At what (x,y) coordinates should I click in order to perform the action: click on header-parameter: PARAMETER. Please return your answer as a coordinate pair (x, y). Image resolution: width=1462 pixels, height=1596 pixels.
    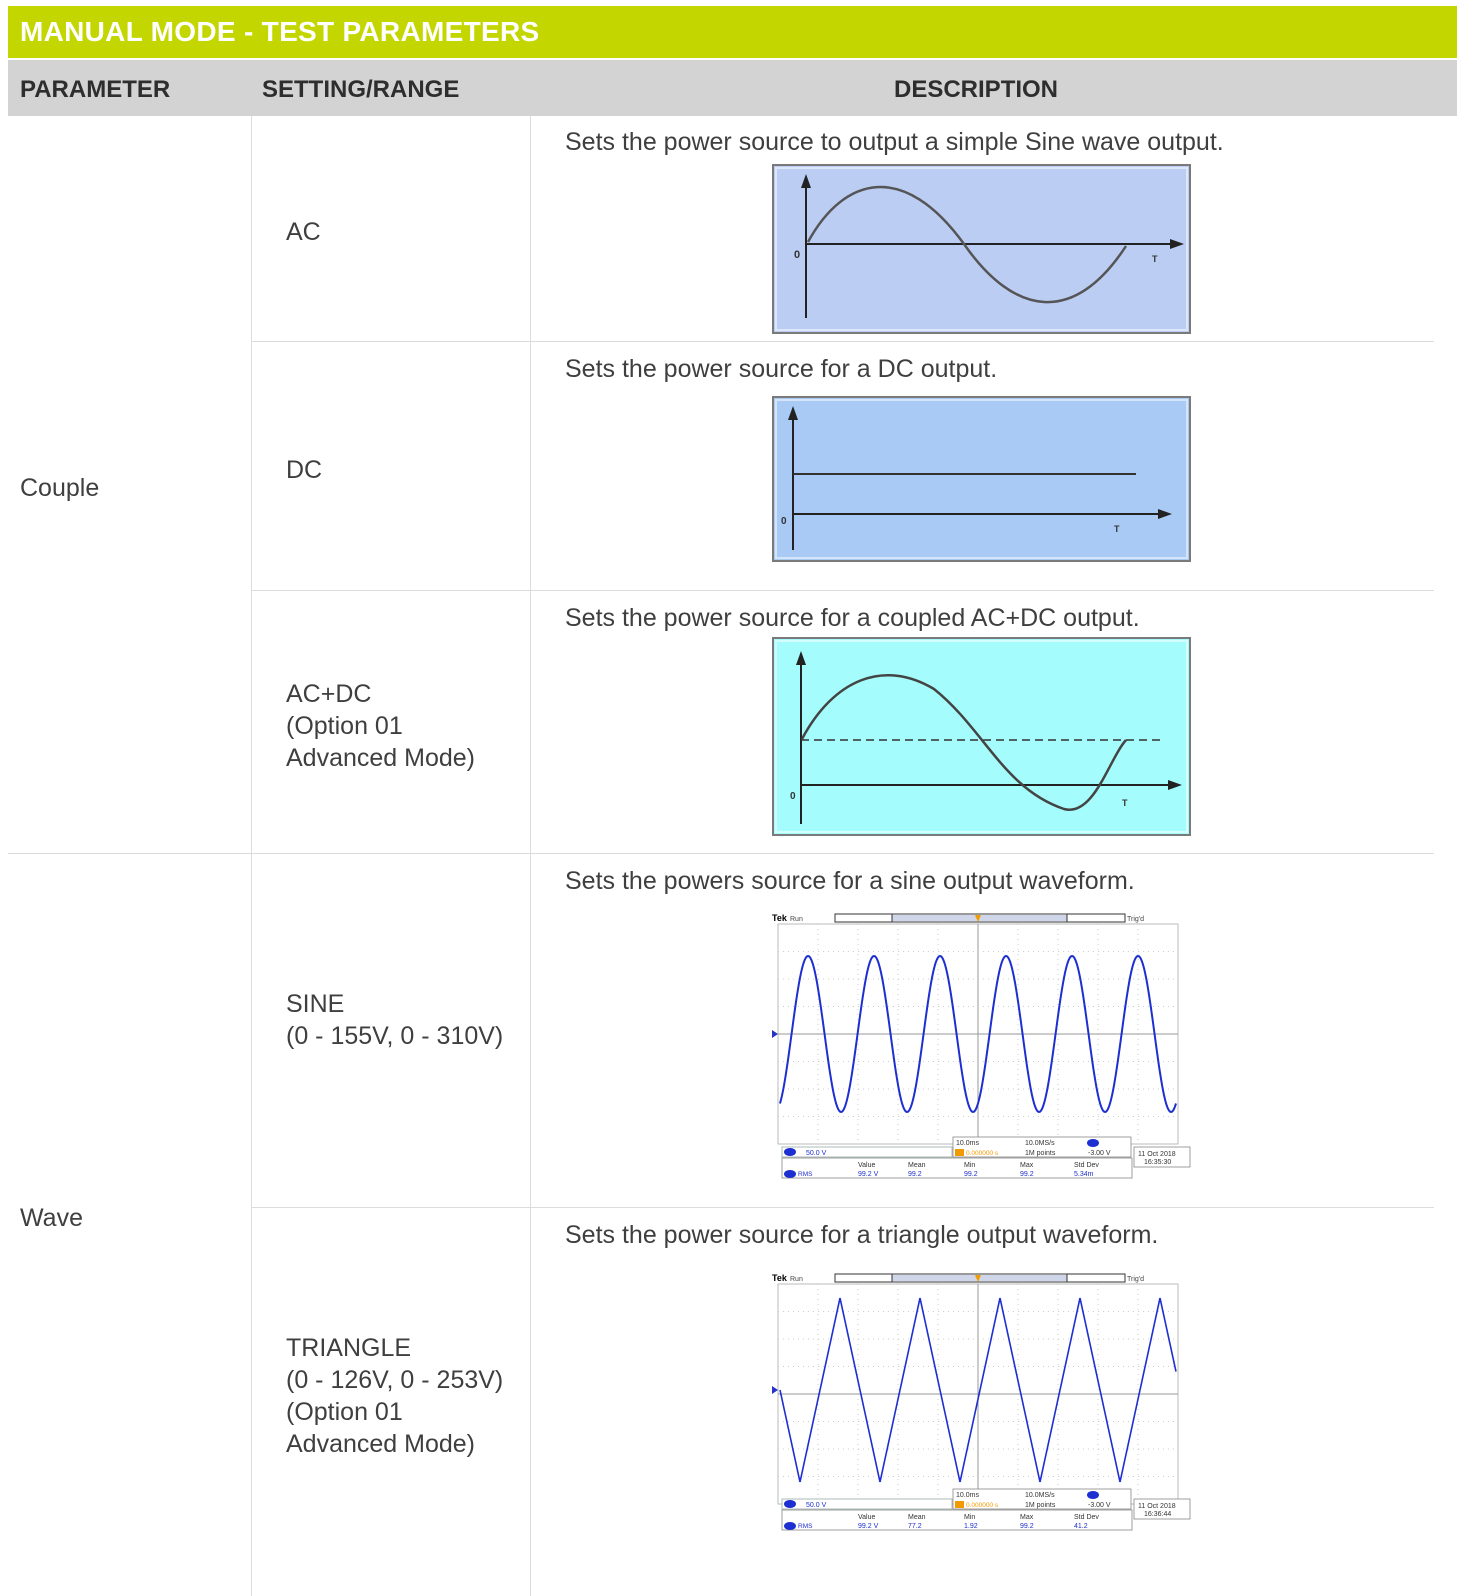
    Looking at the image, I should click on (95, 89).